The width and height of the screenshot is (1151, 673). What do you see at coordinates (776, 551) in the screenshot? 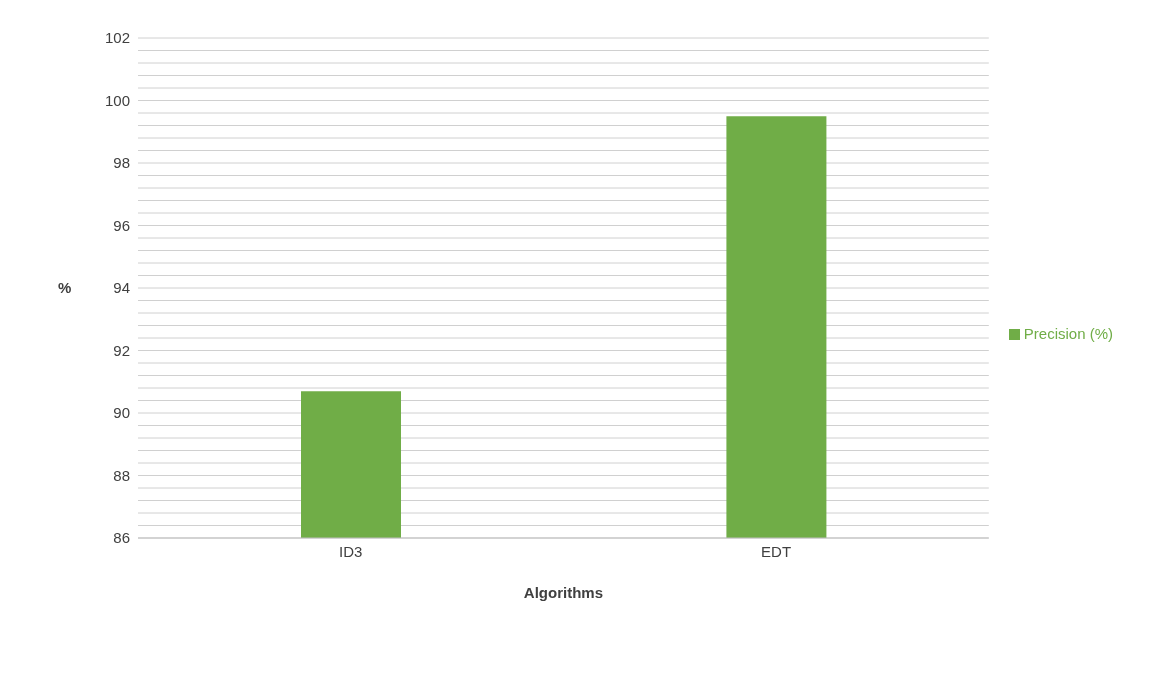
I see `x-tick-label: EDT` at bounding box center [776, 551].